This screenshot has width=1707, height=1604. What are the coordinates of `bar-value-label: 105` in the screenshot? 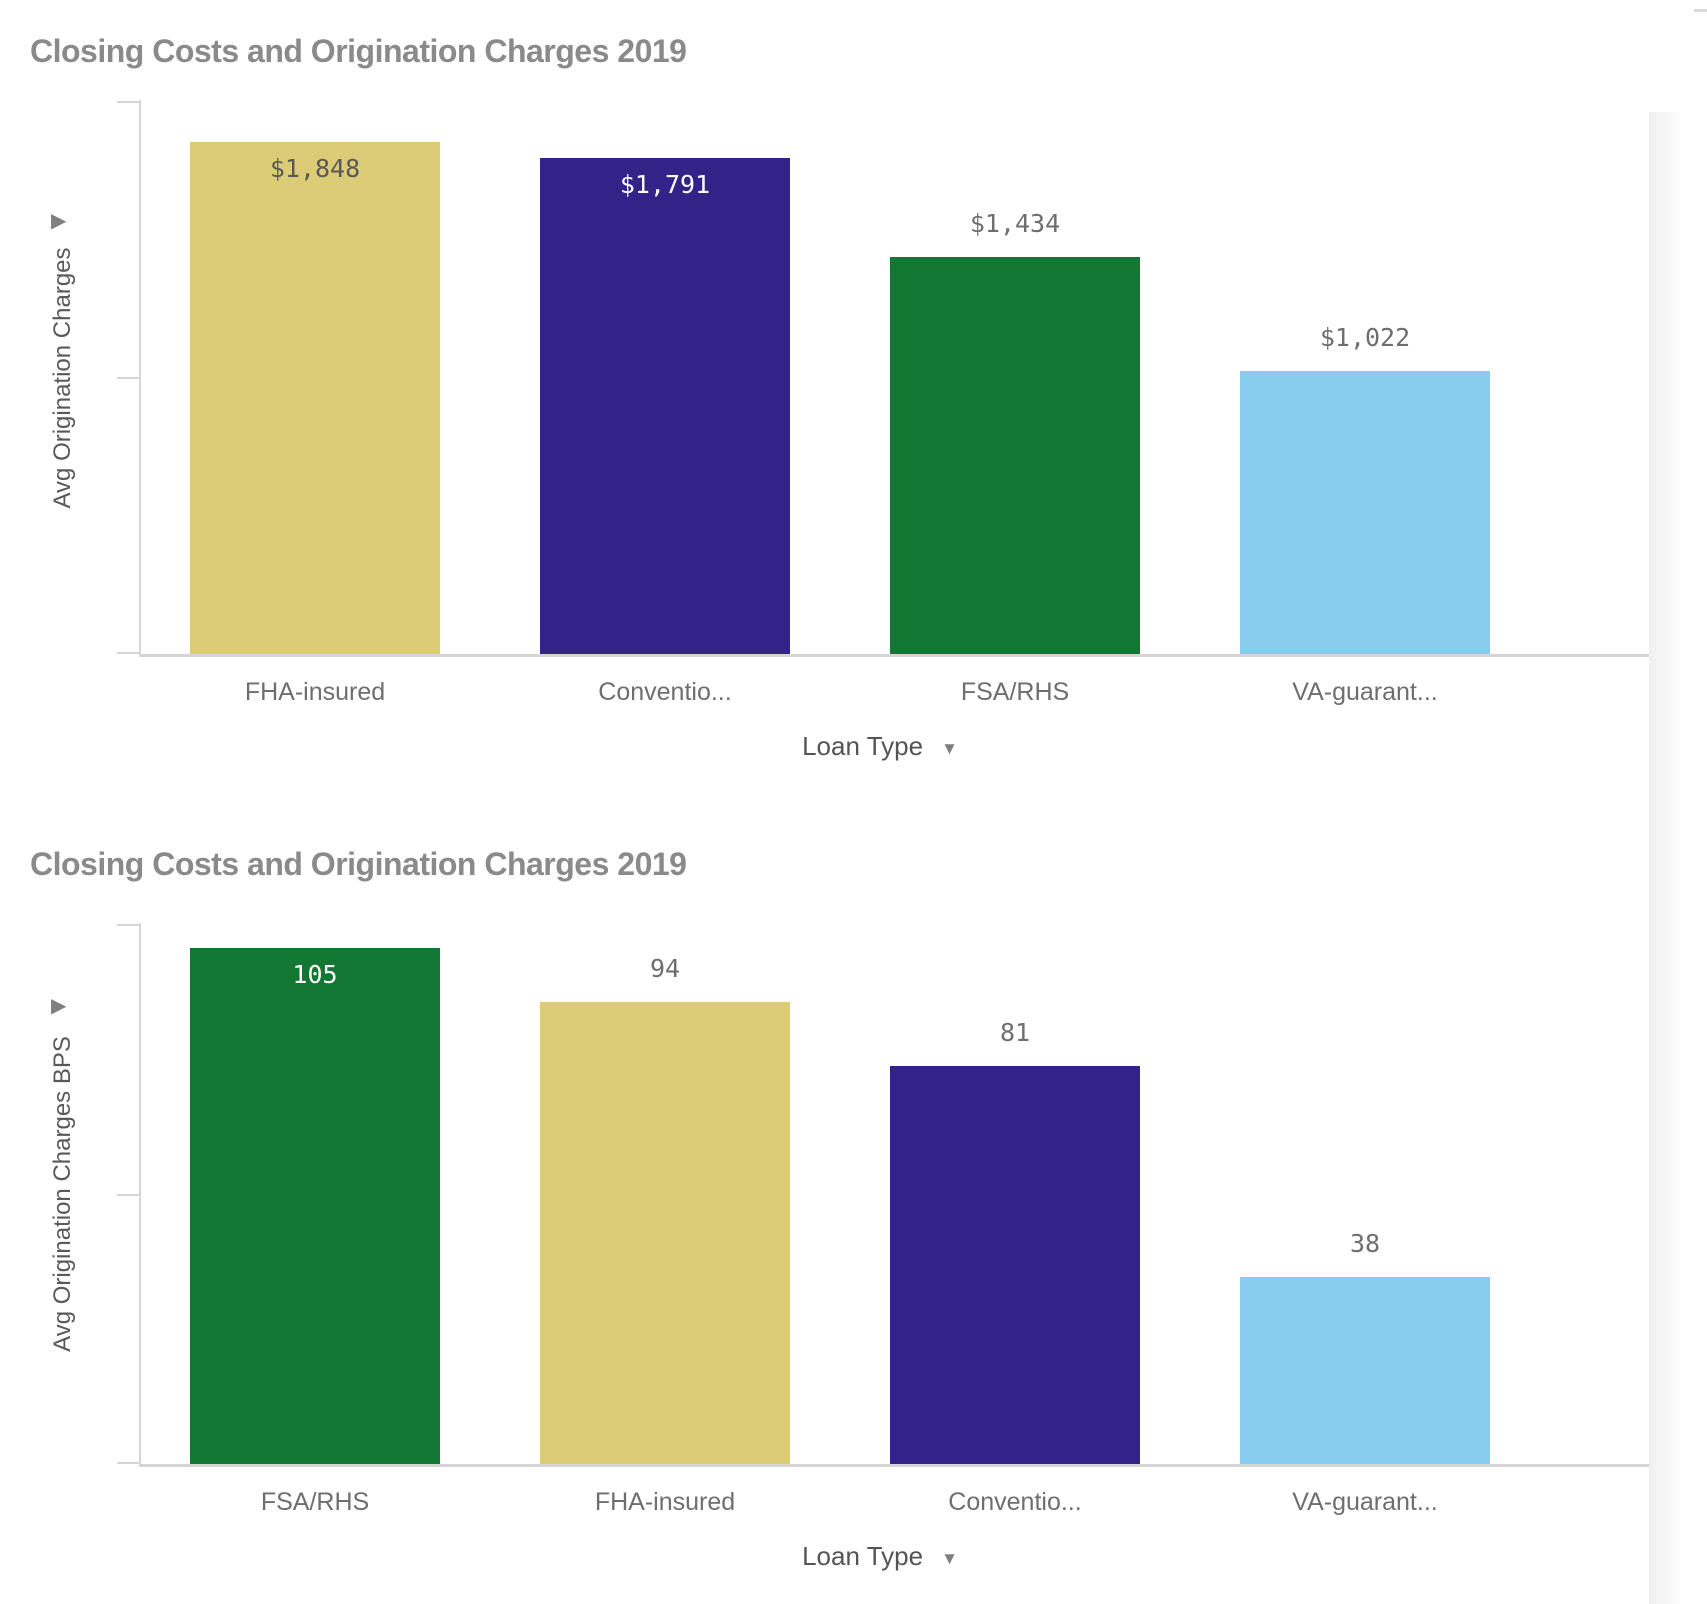 It's located at (315, 974).